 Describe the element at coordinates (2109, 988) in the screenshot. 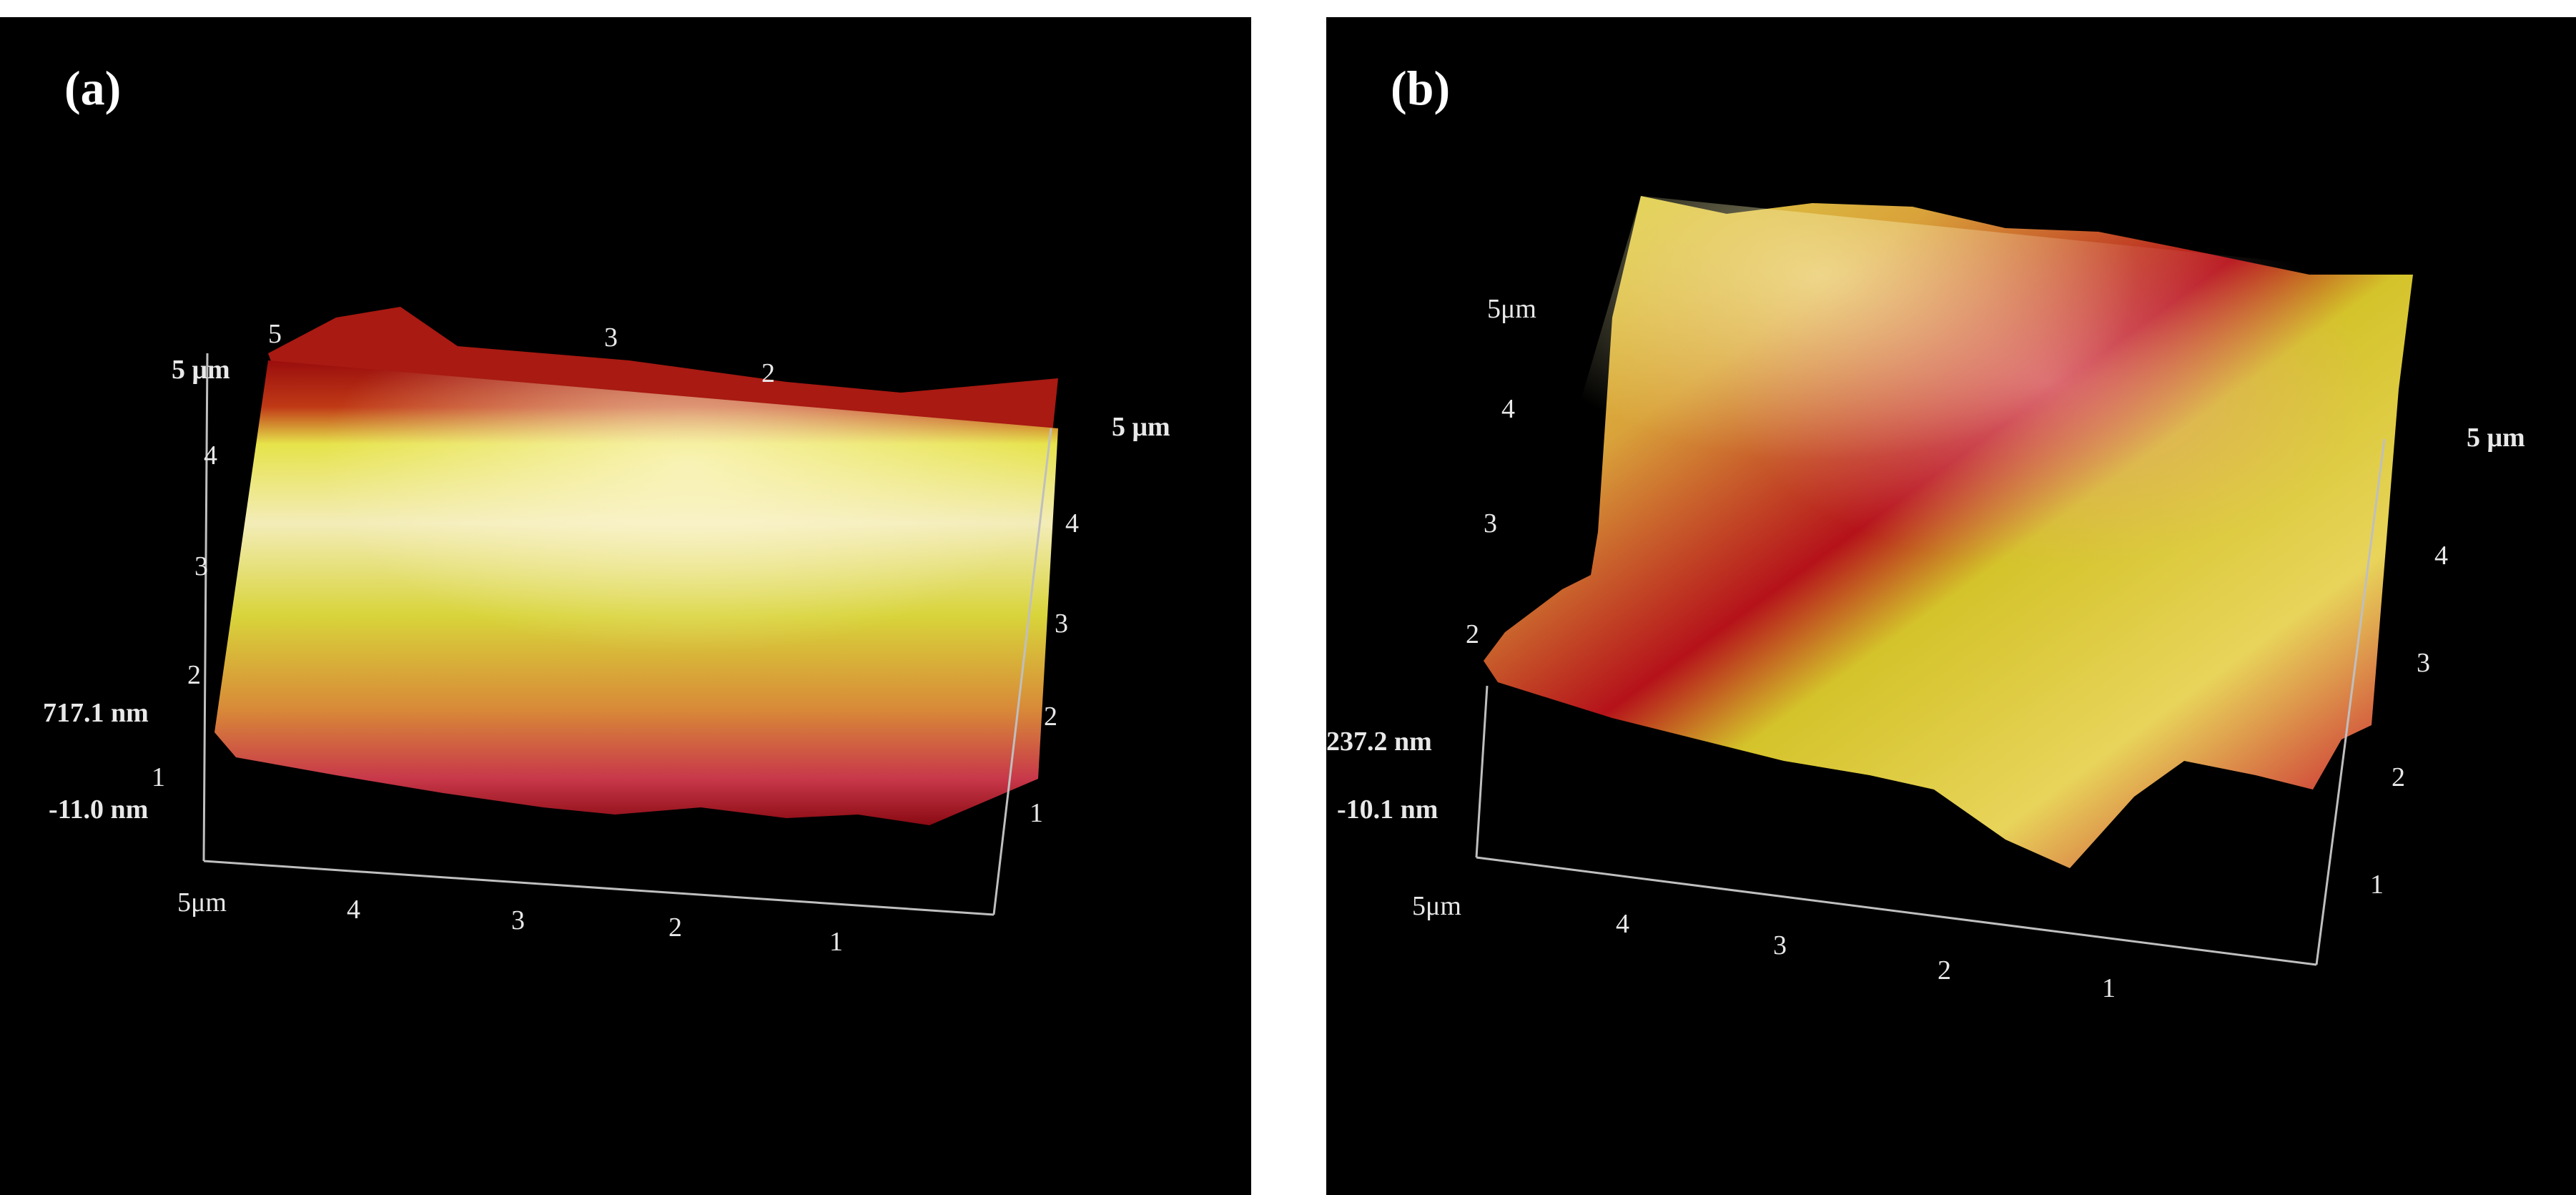

I see `front-tick-1-b: 1` at that location.